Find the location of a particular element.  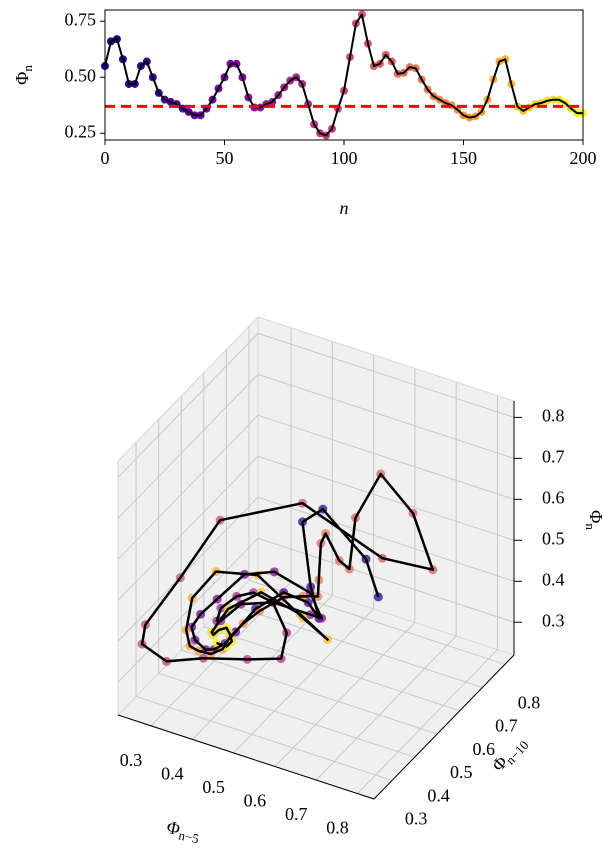

y-label-sub: n is located at coordinates (27, 68).